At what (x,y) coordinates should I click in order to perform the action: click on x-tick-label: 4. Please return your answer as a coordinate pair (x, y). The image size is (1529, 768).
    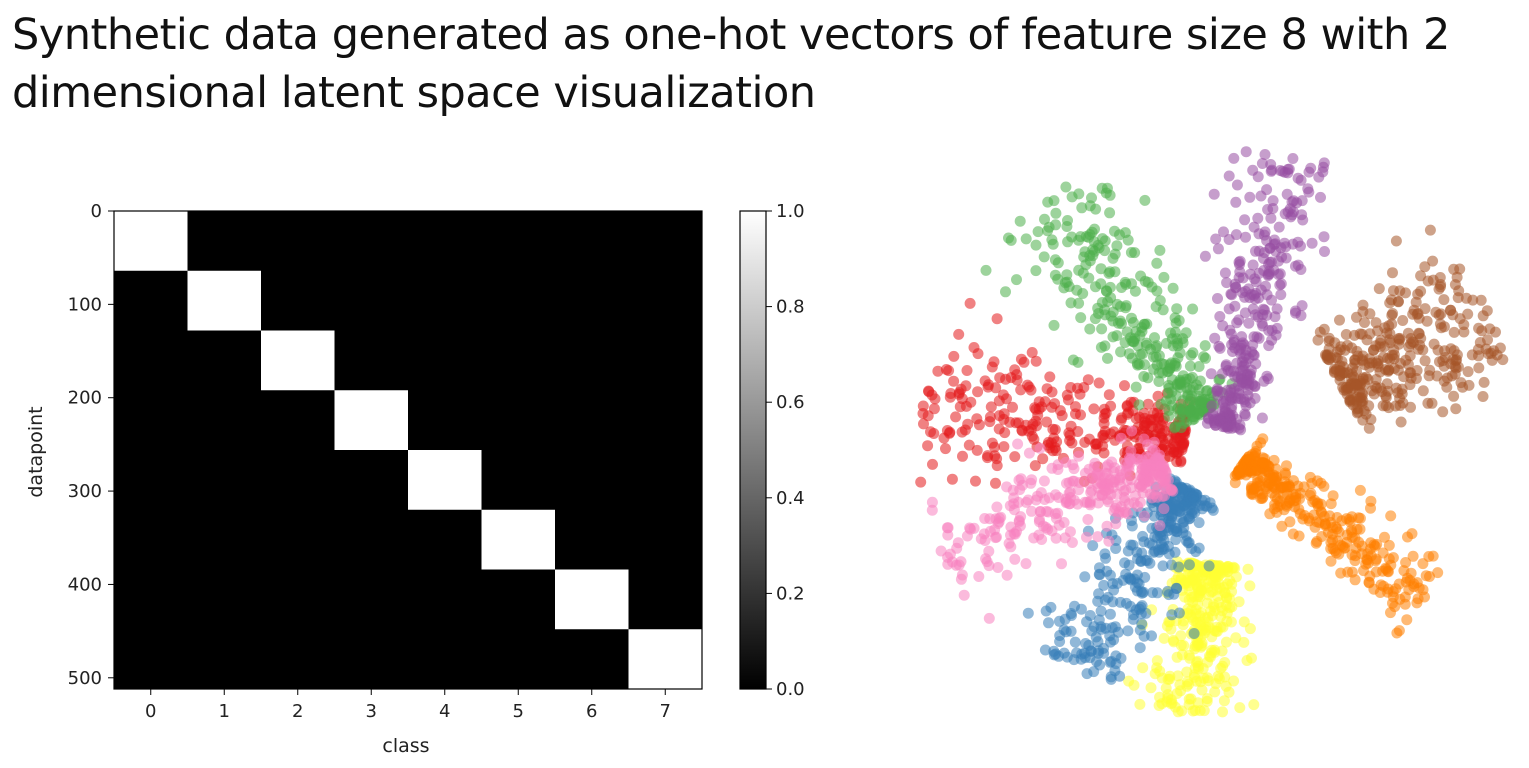
    Looking at the image, I should click on (444, 711).